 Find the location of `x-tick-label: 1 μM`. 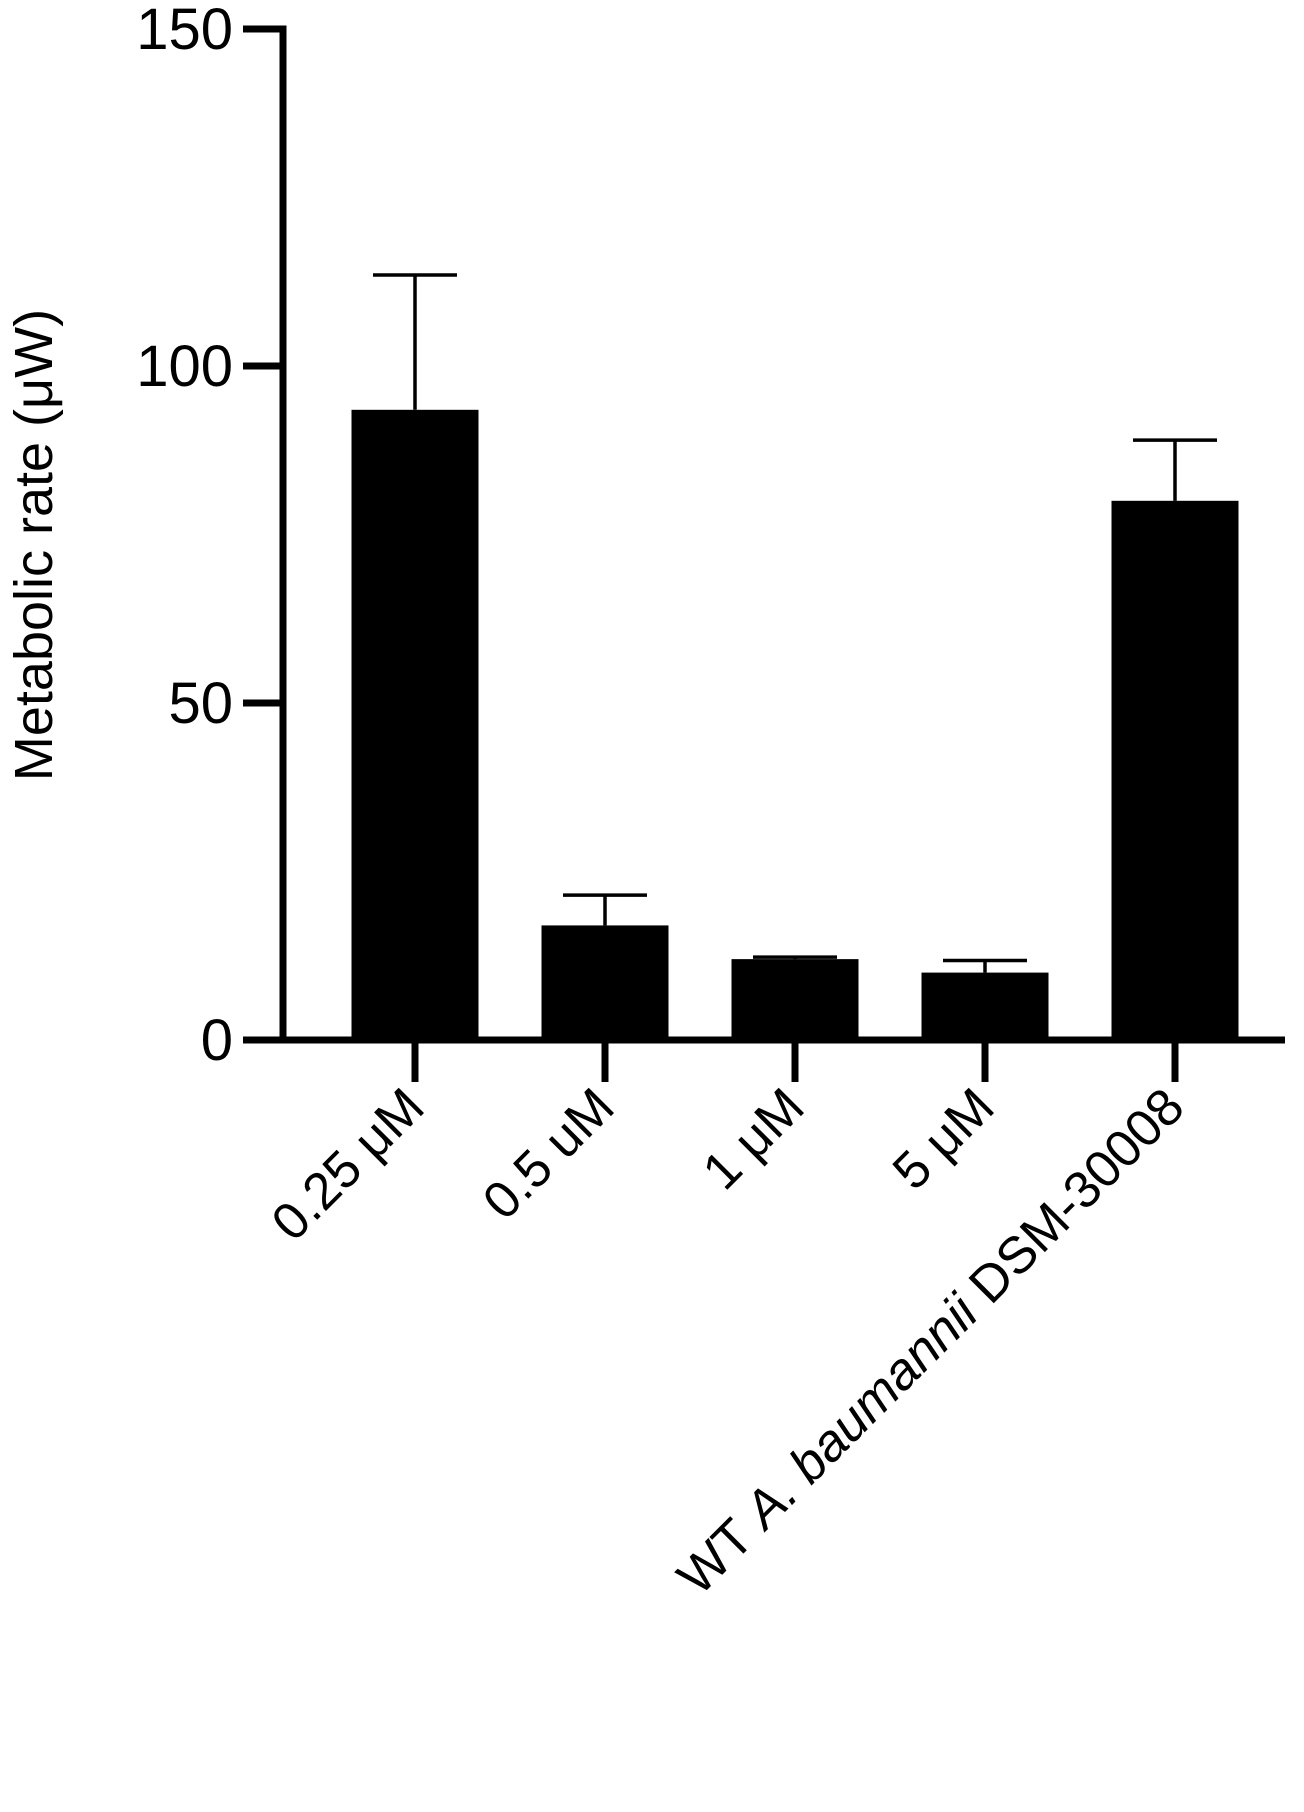

x-tick-label: 1 μM is located at coordinates (754, 1139).